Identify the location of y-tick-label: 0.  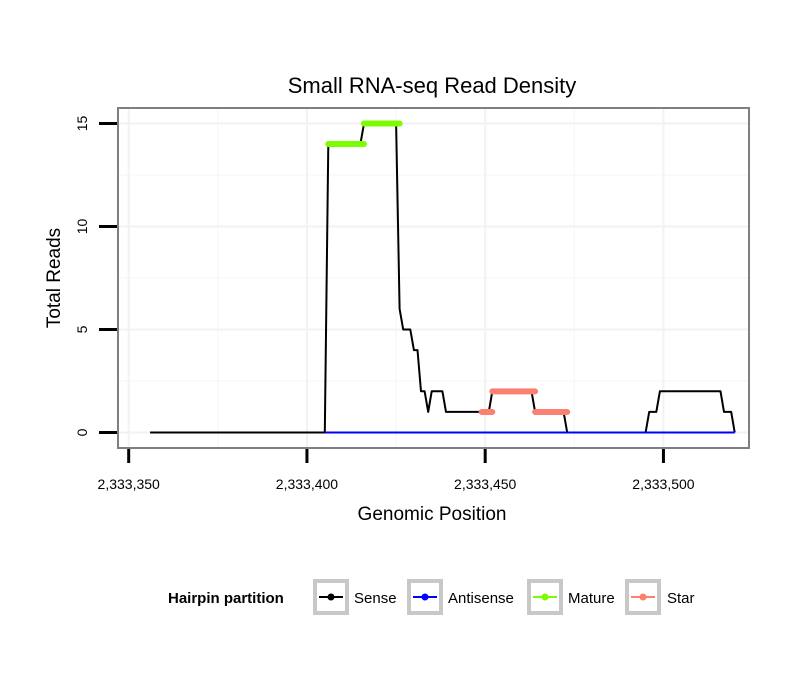
(82, 432).